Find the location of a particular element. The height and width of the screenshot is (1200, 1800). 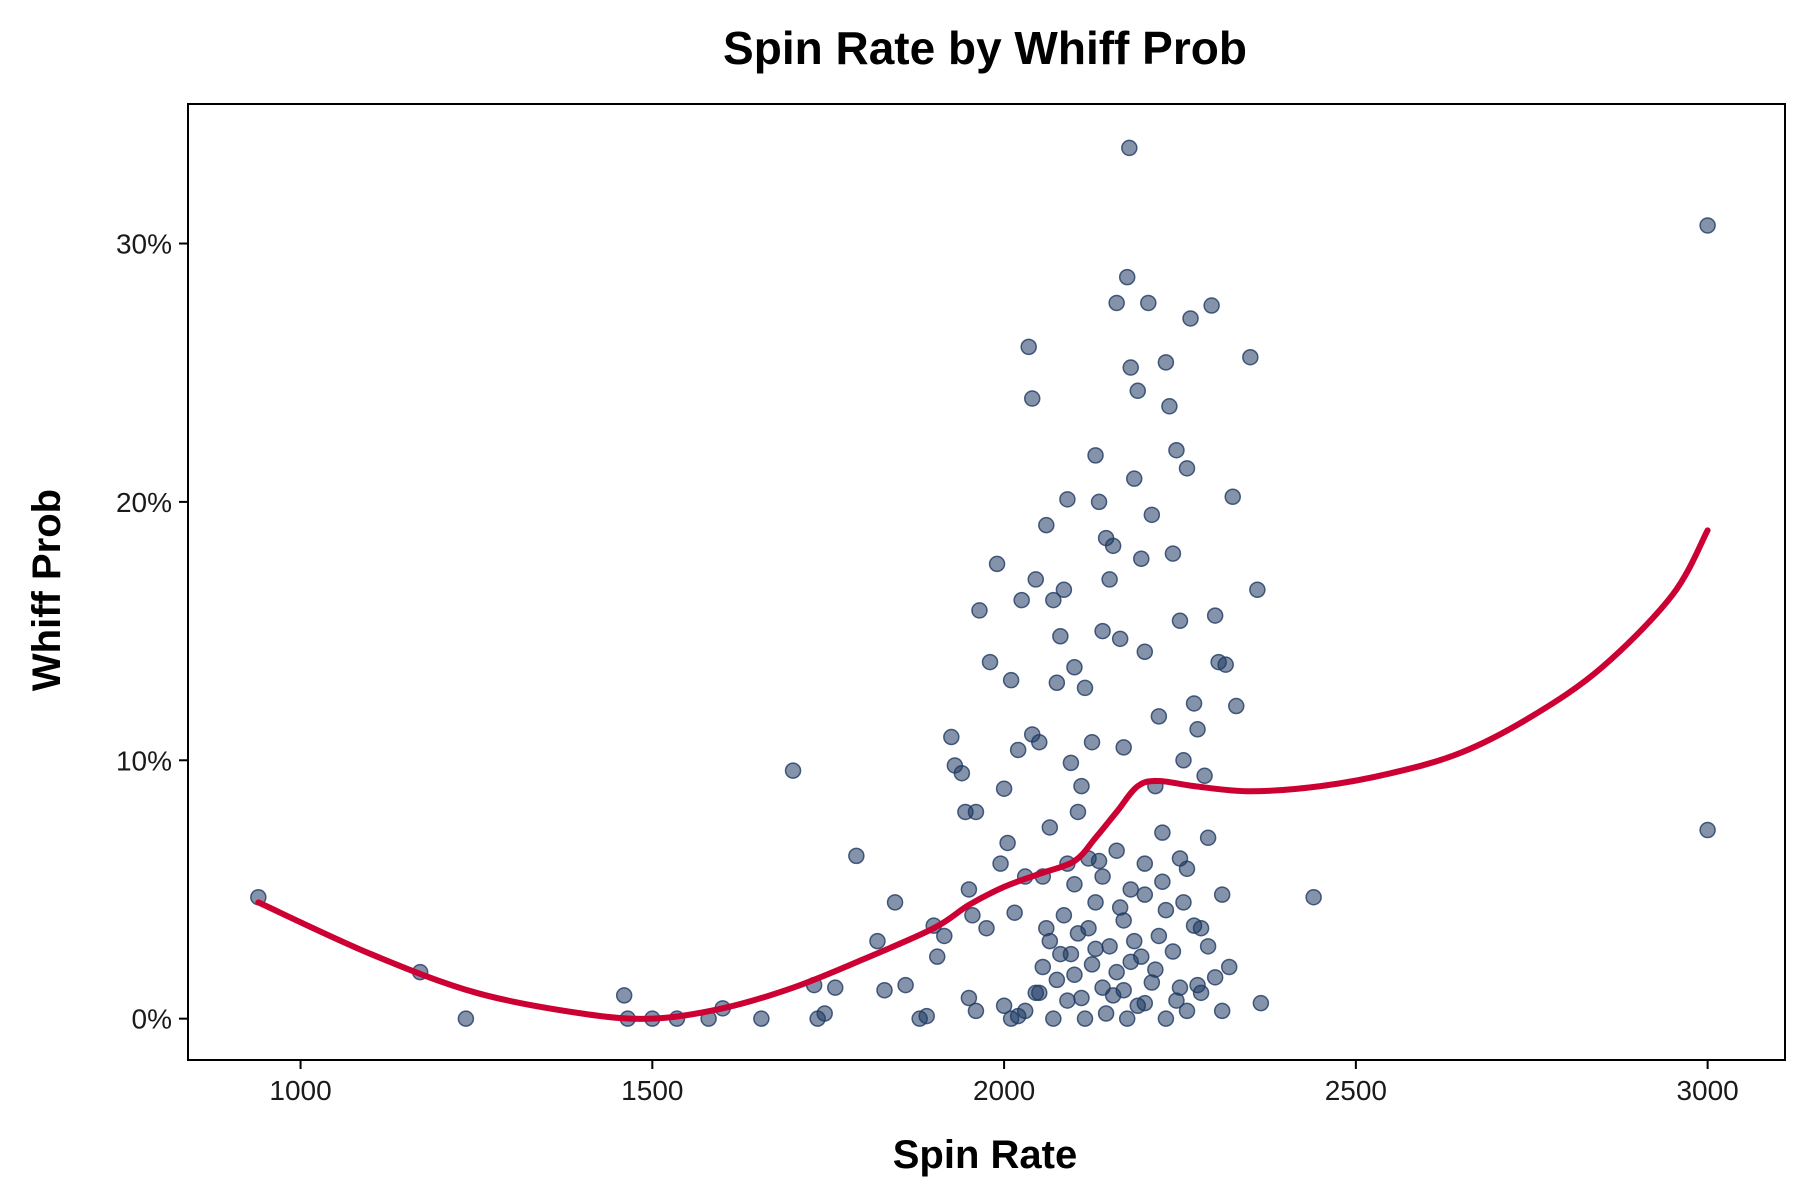

y-axis: 0% 10% 20% 30% is located at coordinates (152, 632).